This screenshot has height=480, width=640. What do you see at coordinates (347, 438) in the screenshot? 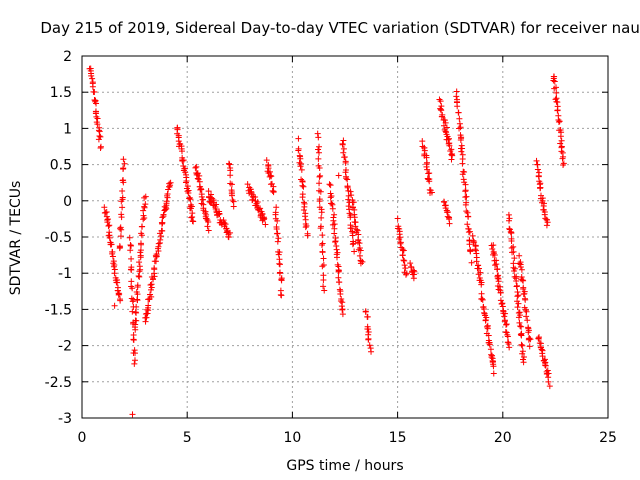
I see `x-tick-labels: 0 5 10 15 20 25` at bounding box center [347, 438].